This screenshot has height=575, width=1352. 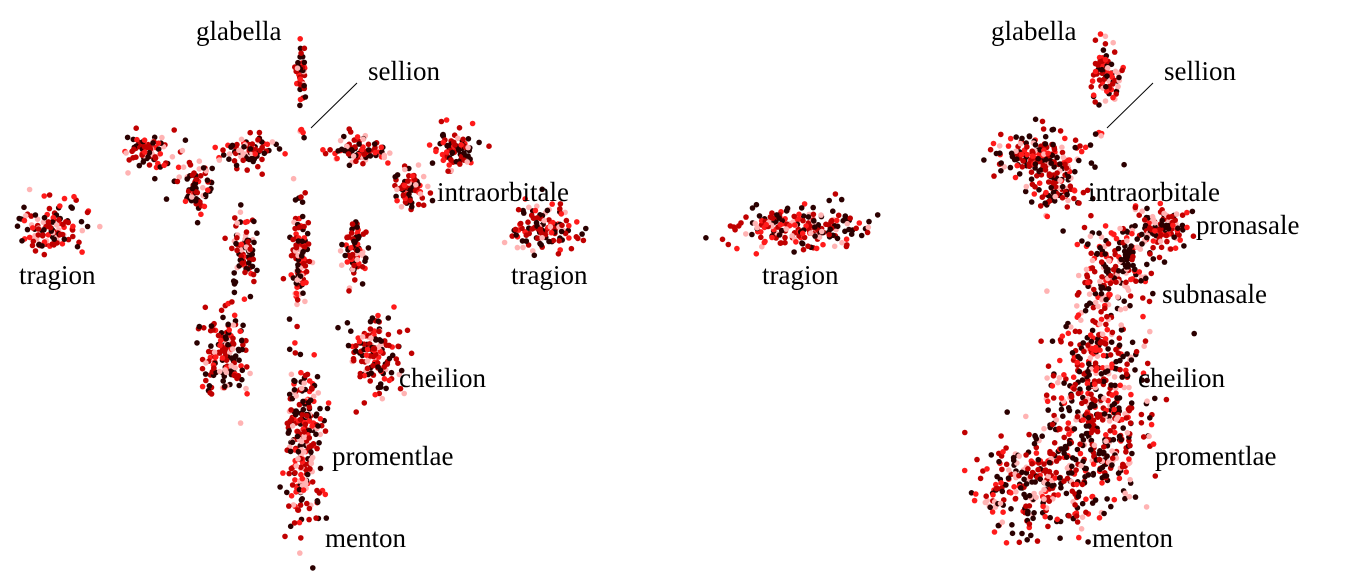 What do you see at coordinates (334, 105) in the screenshot?
I see `sellion-leader-line-frontal` at bounding box center [334, 105].